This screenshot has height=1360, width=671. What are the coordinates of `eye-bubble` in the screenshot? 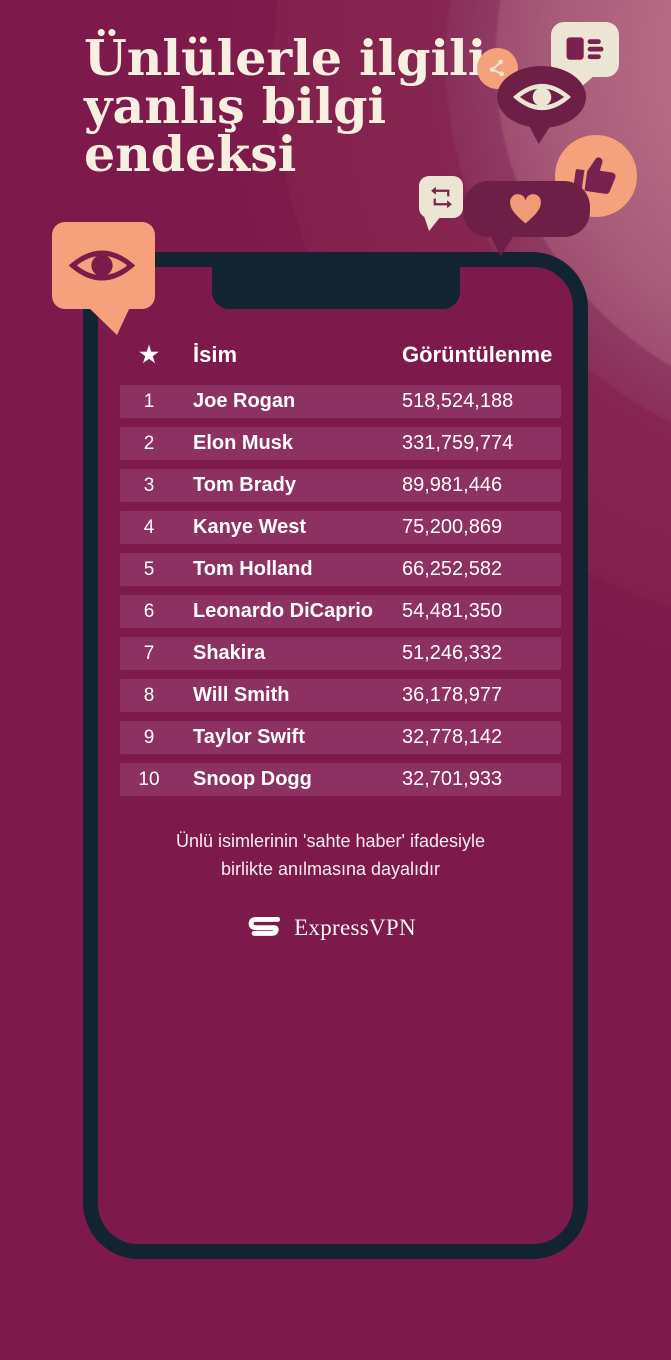 It's located at (541, 105).